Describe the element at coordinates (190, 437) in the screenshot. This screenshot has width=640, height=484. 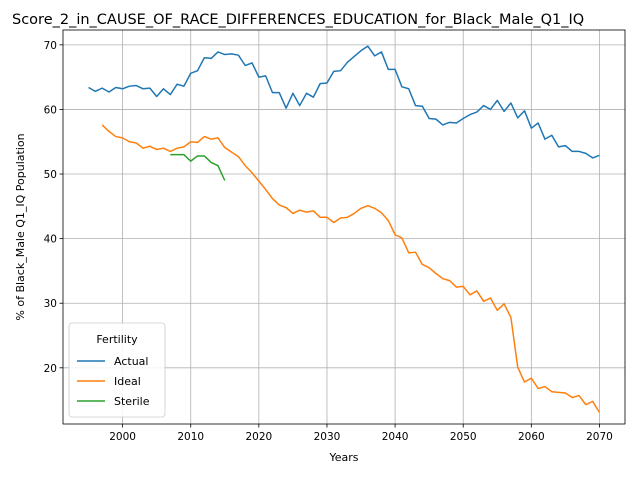
I see `x-tick-label: 2010` at that location.